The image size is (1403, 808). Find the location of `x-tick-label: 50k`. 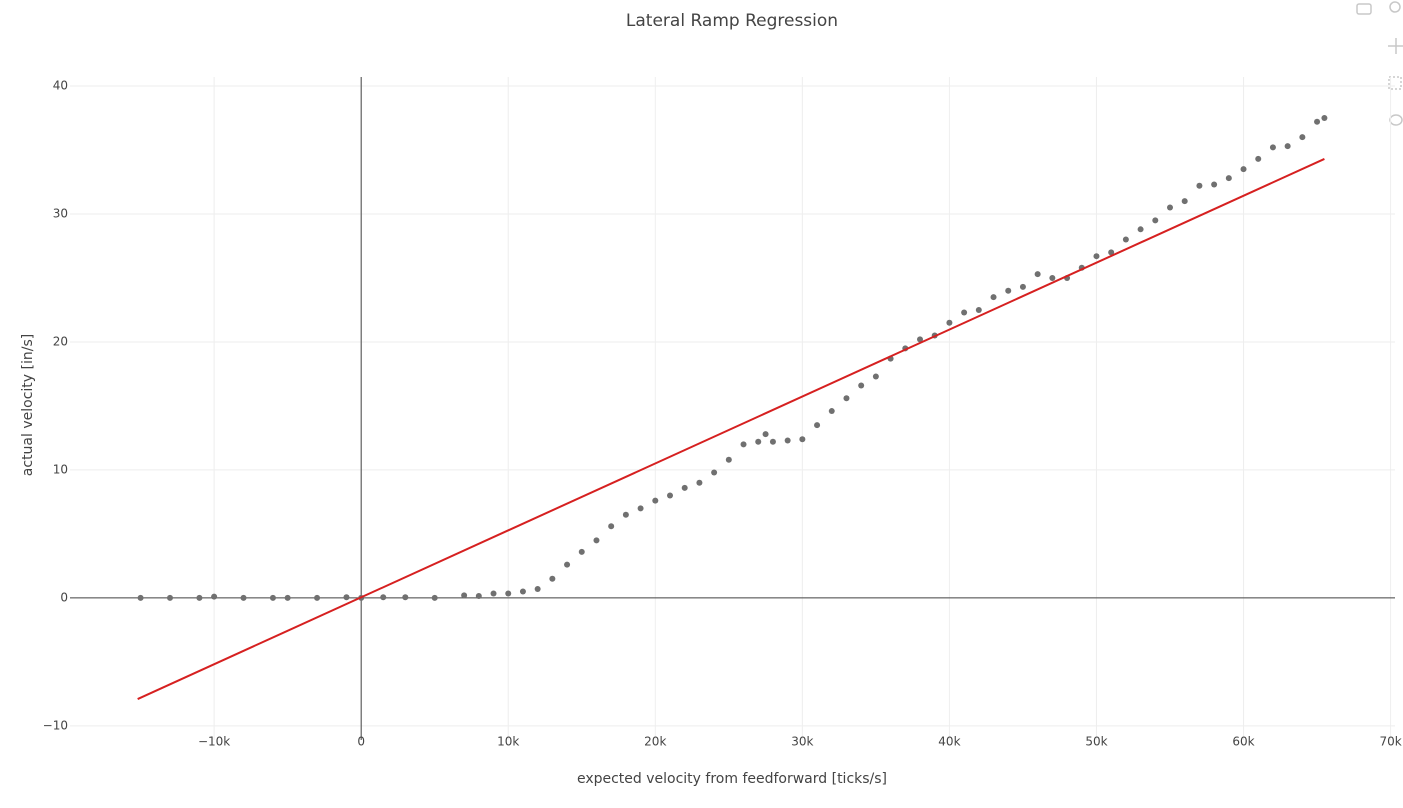

x-tick-label: 50k is located at coordinates (1096, 742).